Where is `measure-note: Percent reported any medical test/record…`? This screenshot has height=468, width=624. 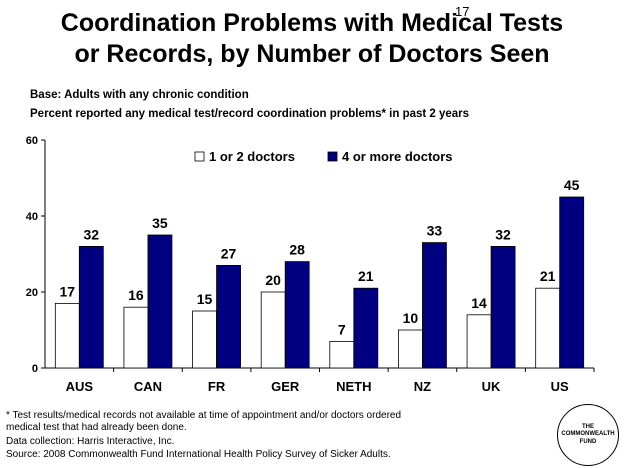
measure-note: Percent reported any medical test/record… is located at coordinates (250, 114).